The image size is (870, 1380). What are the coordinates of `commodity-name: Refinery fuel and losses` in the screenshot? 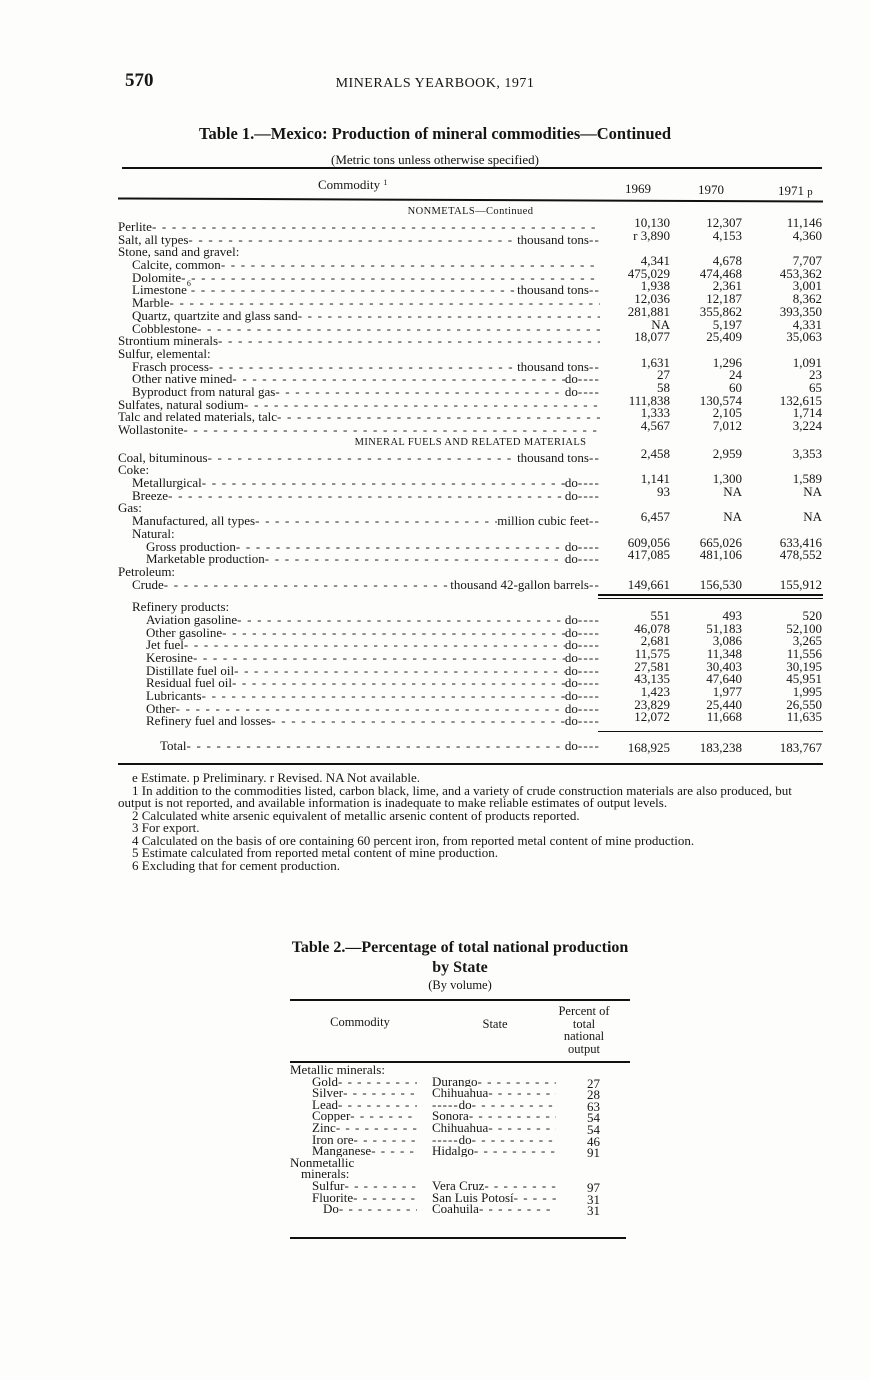 It's located at (209, 721).